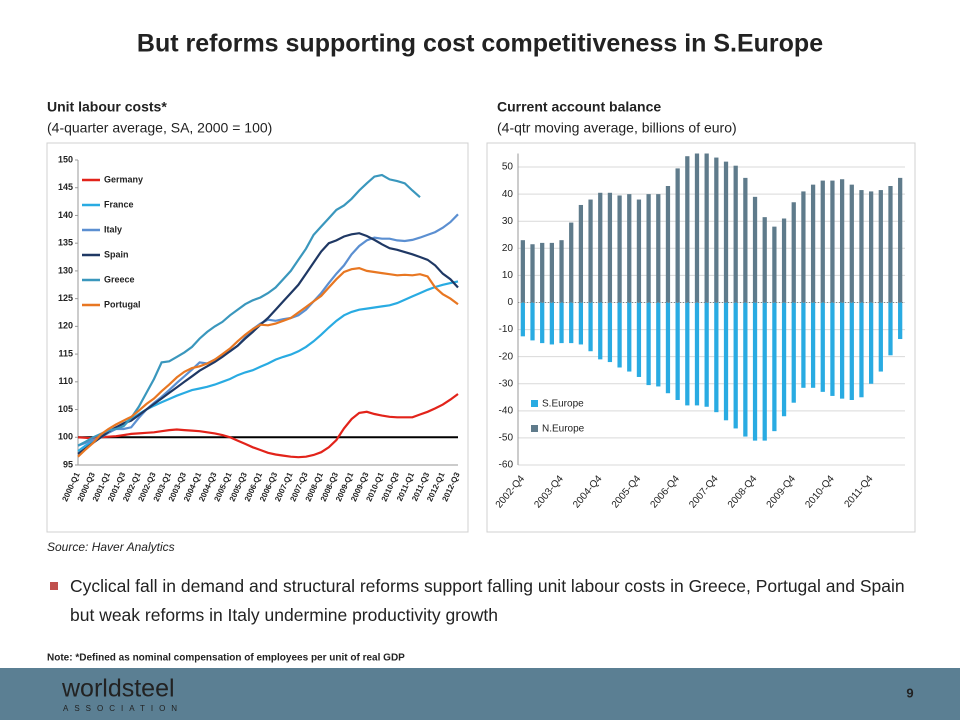 The width and height of the screenshot is (960, 720). What do you see at coordinates (508, 248) in the screenshot?
I see `y-tick-label: 20` at bounding box center [508, 248].